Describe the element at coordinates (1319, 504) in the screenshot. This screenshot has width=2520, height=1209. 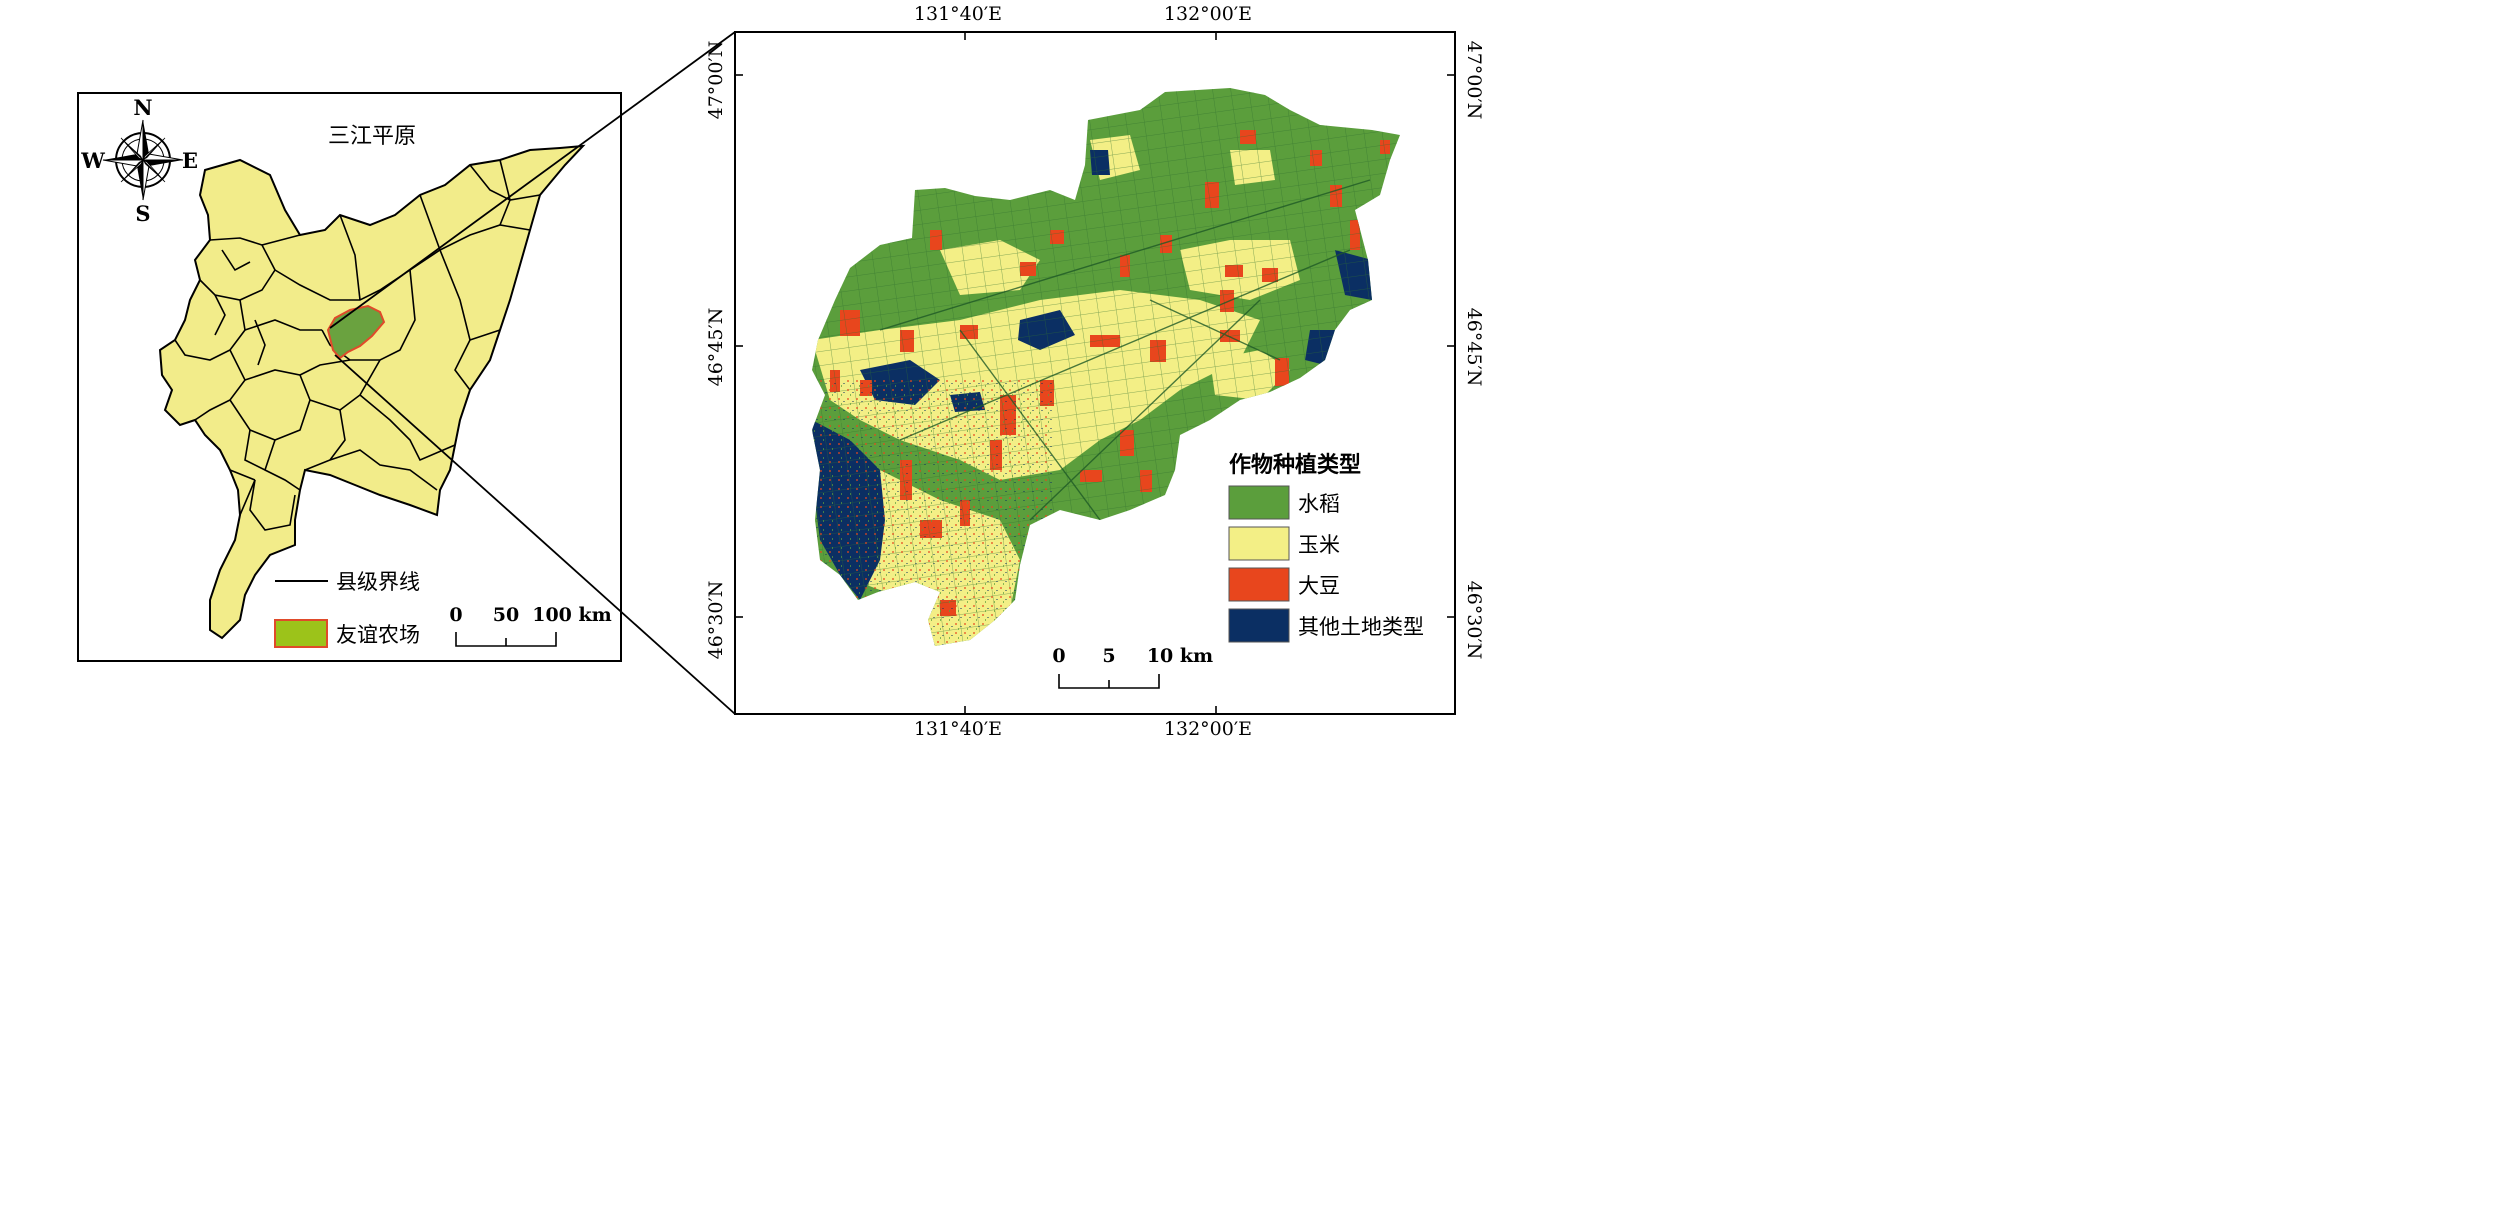
I see `legend-label-rice: 水稻` at that location.